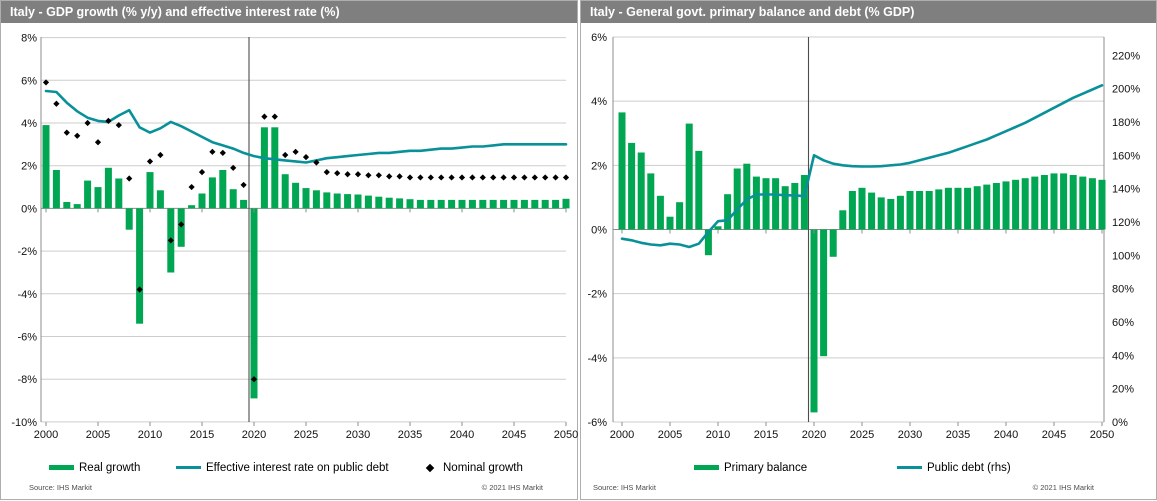  What do you see at coordinates (766, 467) in the screenshot?
I see `legend-label-primary-balance: Primary balance` at bounding box center [766, 467].